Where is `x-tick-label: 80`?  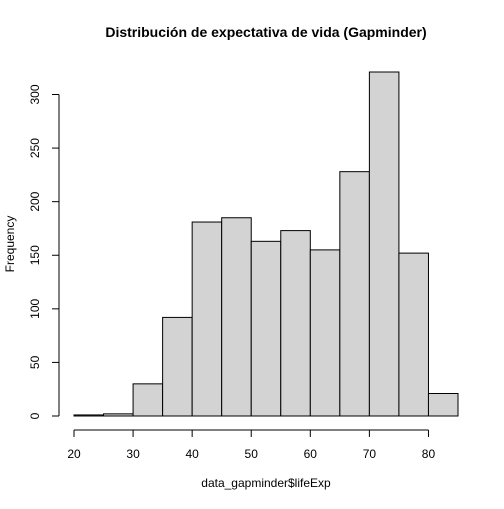
x-tick-label: 80 is located at coordinates (429, 454).